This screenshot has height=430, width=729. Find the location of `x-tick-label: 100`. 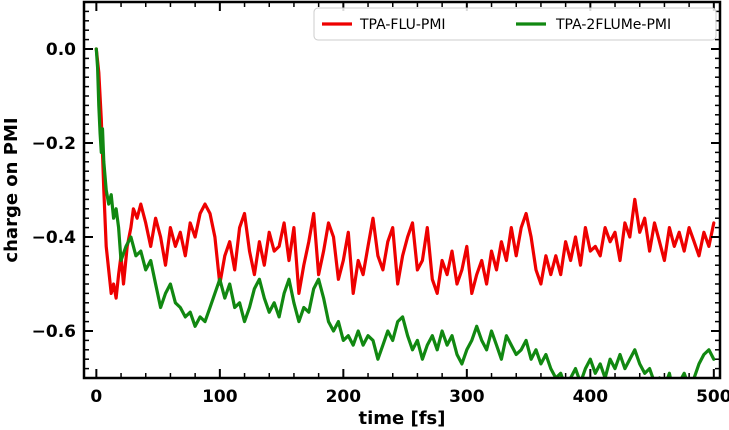

x-tick-label: 100 is located at coordinates (220, 397).